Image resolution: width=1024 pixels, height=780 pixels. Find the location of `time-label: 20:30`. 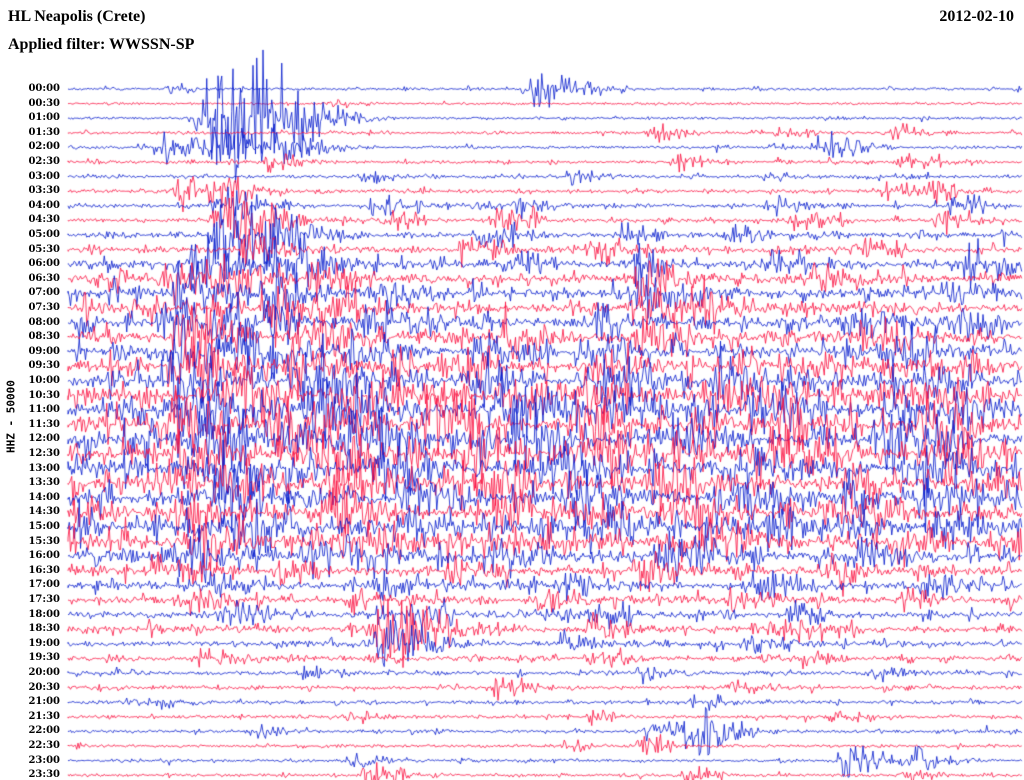

time-label: 20:30 is located at coordinates (44, 687).